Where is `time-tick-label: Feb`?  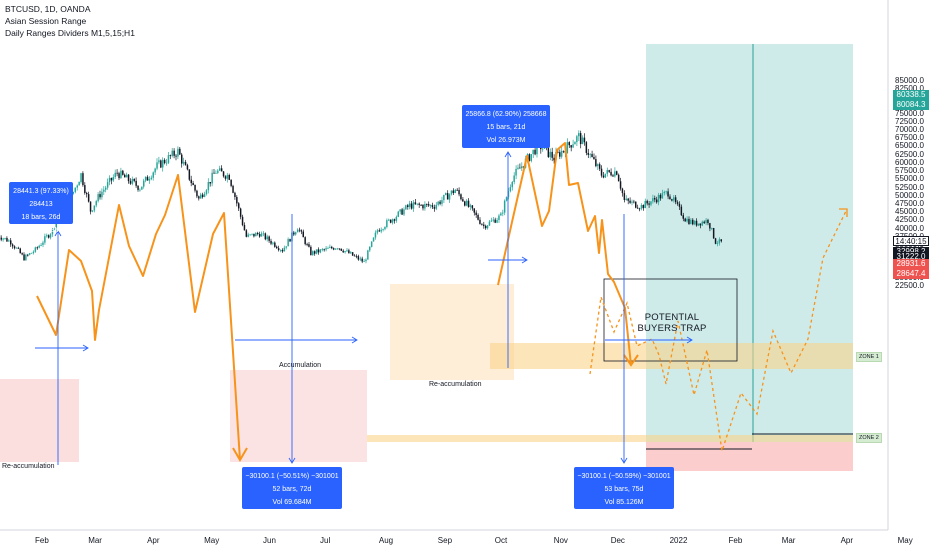 time-tick-label: Feb is located at coordinates (42, 540).